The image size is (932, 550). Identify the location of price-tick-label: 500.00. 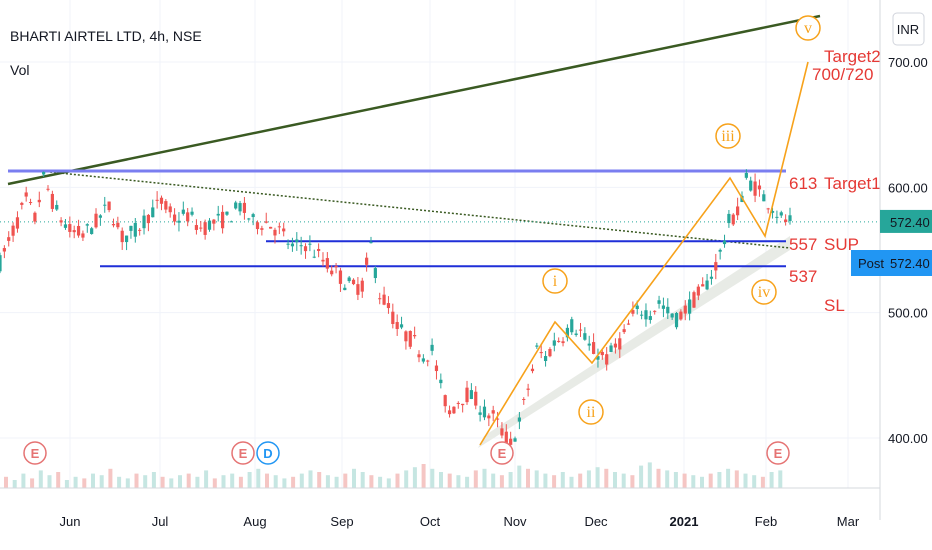
(908, 313).